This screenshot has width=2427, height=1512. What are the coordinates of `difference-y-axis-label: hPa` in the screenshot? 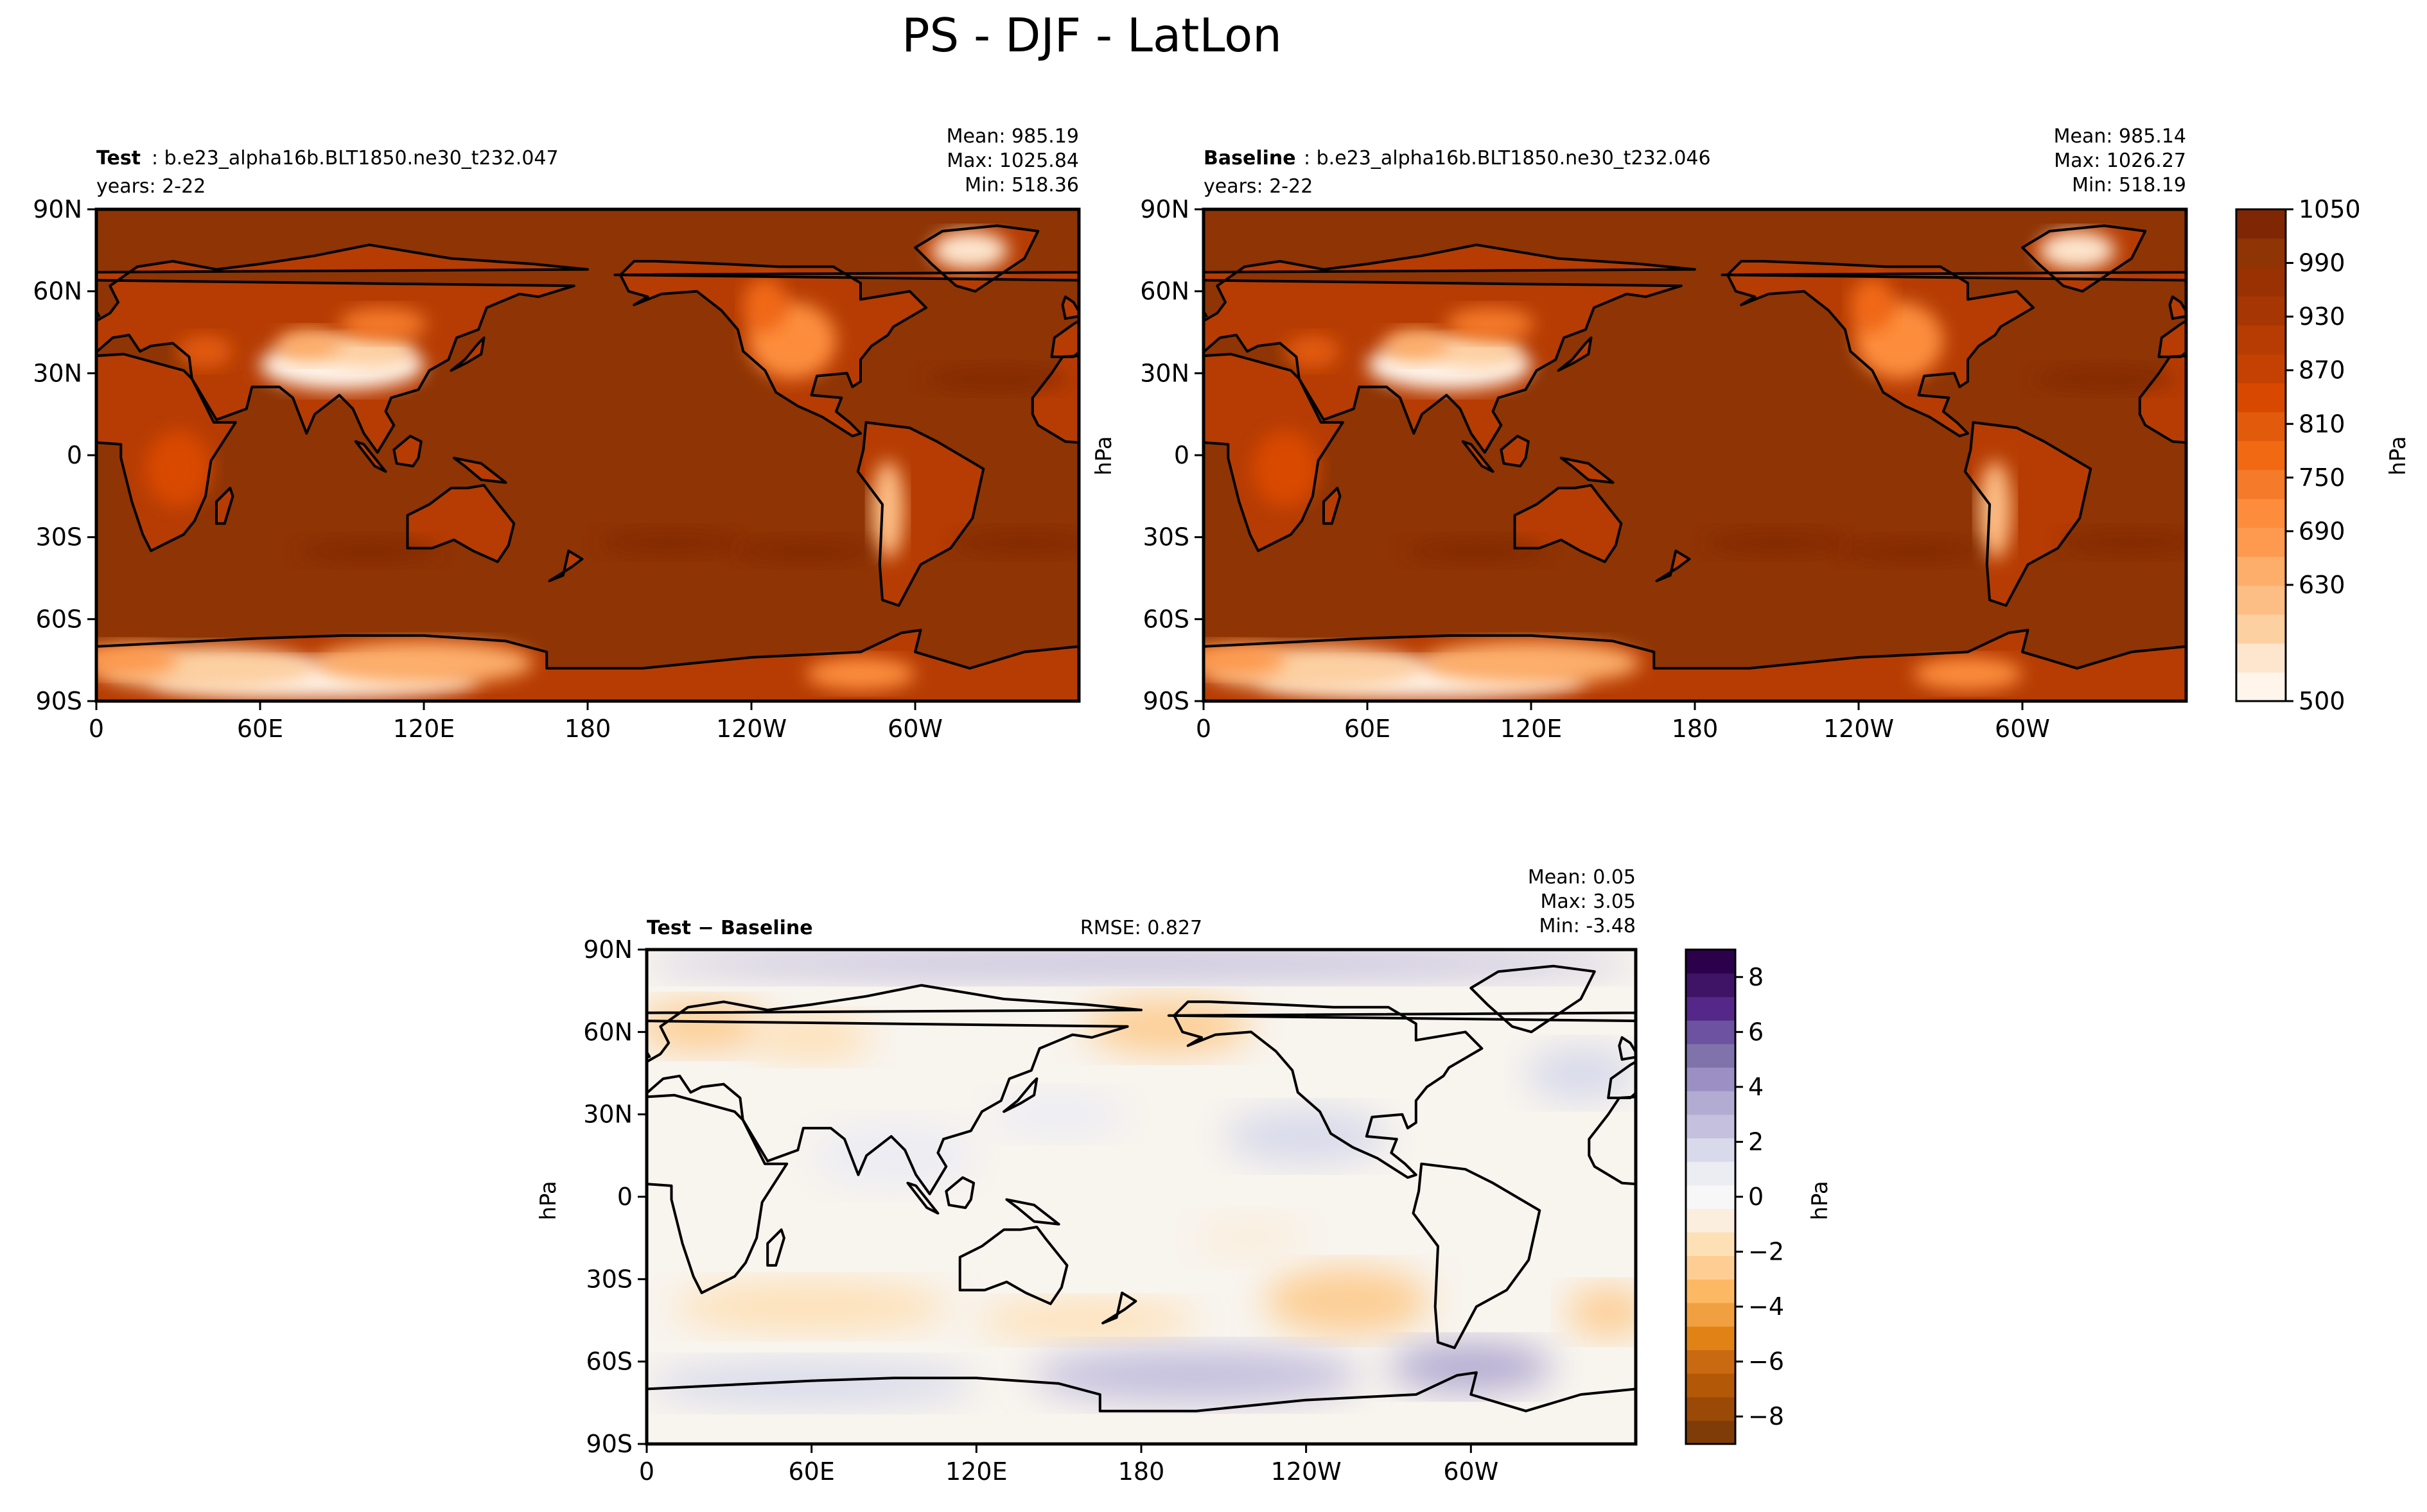 It's located at (548, 1200).